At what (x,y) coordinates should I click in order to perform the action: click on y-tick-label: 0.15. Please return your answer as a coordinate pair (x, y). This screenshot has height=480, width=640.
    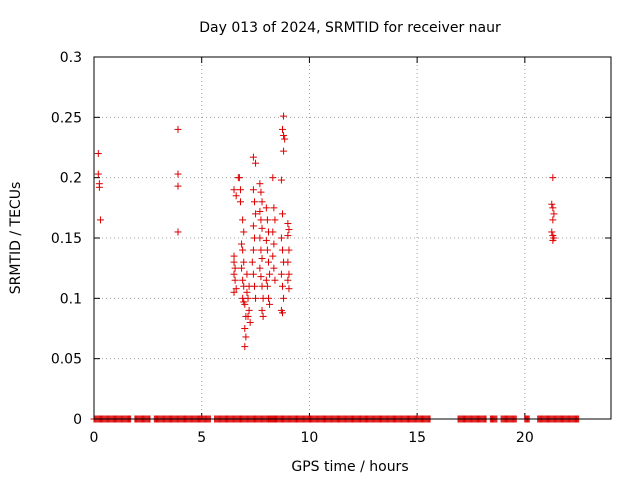
    Looking at the image, I should click on (66, 239).